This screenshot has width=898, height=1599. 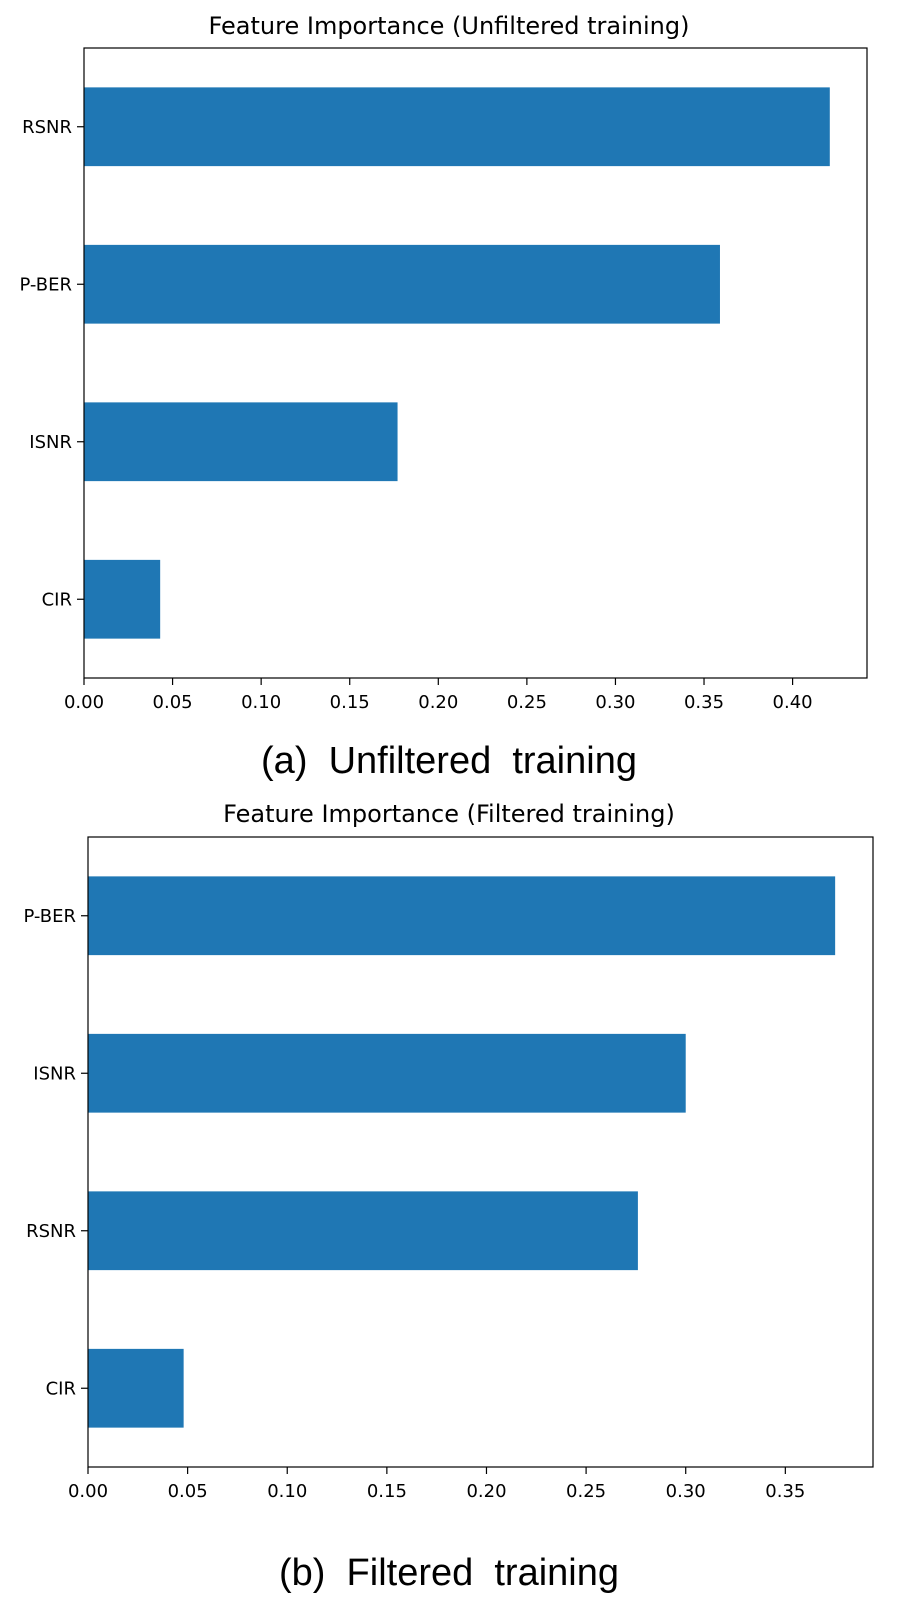 What do you see at coordinates (448, 1573) in the screenshot?
I see `chart-caption: (b) Filtered training` at bounding box center [448, 1573].